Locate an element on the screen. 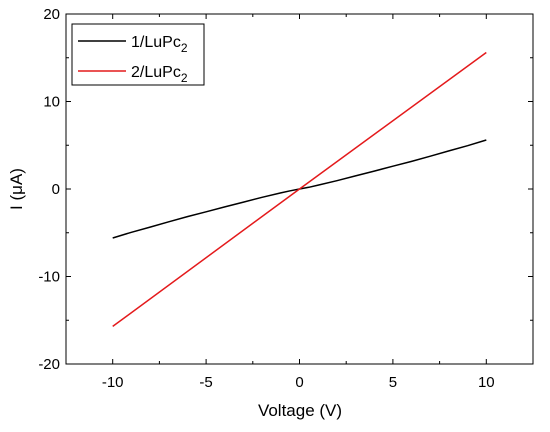 The height and width of the screenshot is (432, 550). x-tick-label: -10 is located at coordinates (113, 382).